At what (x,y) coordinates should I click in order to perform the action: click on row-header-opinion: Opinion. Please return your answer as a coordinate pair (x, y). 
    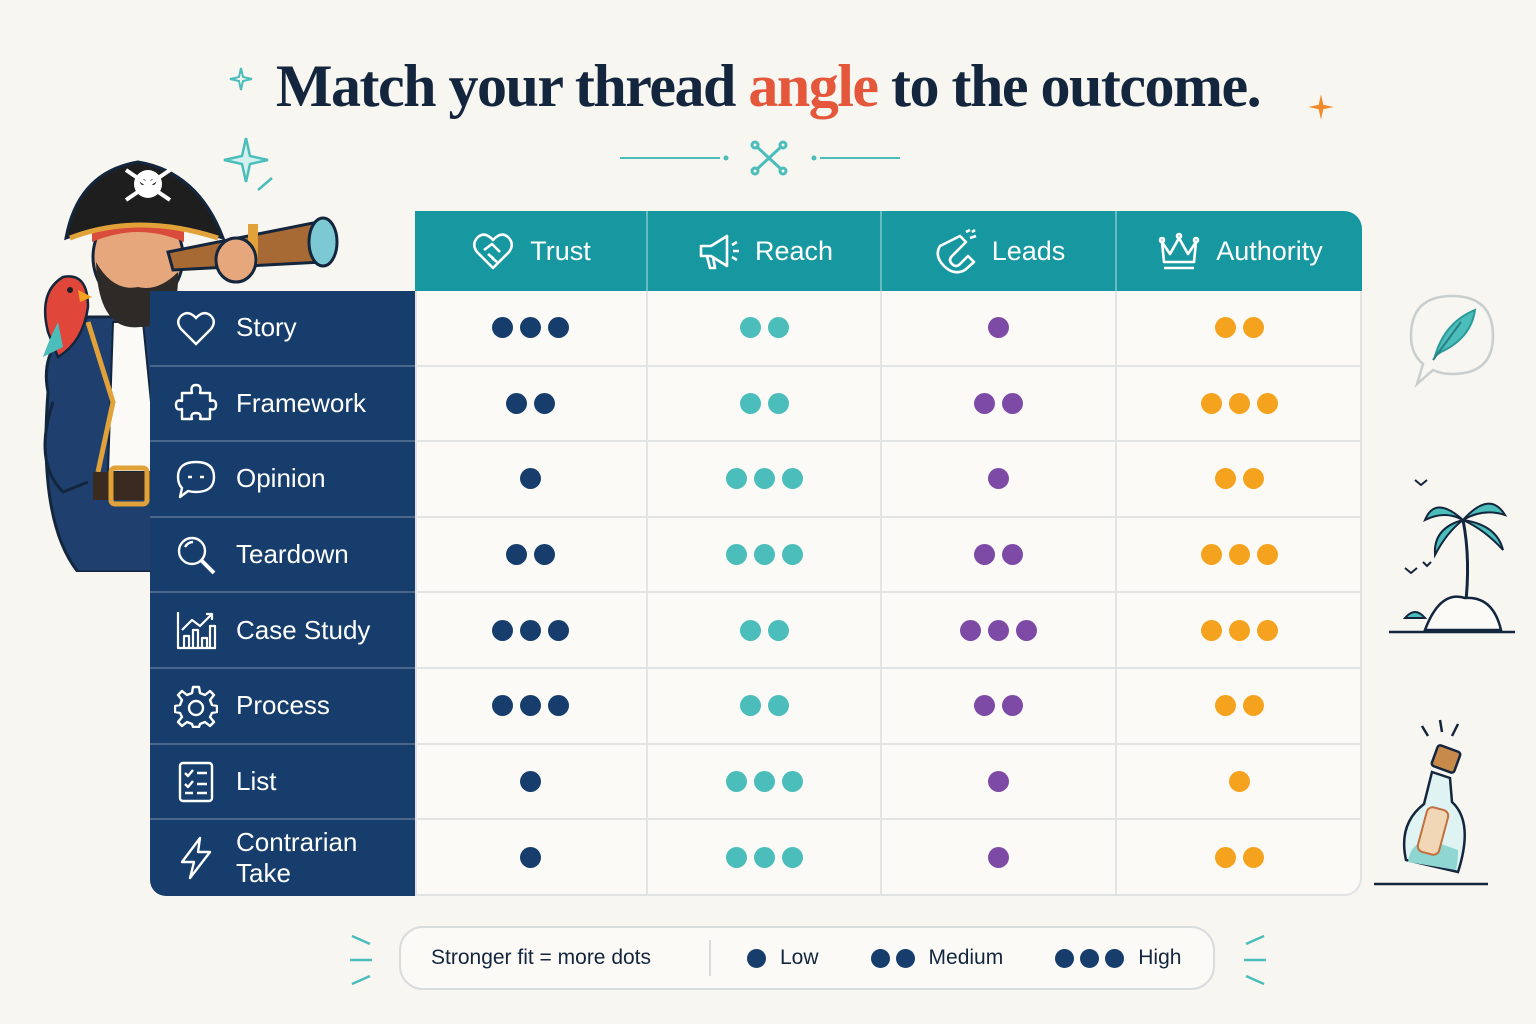
    Looking at the image, I should click on (282, 480).